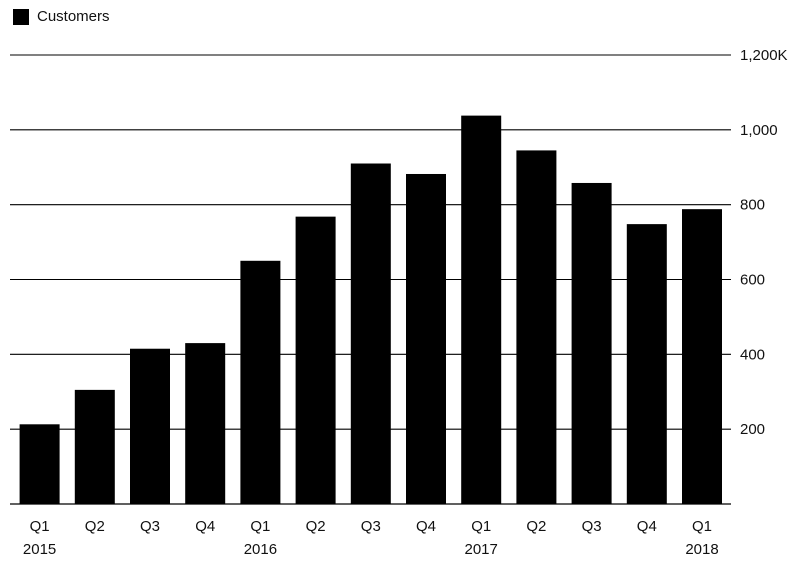 This screenshot has height=576, width=802. What do you see at coordinates (39, 549) in the screenshot?
I see `x-year-label: 2015` at bounding box center [39, 549].